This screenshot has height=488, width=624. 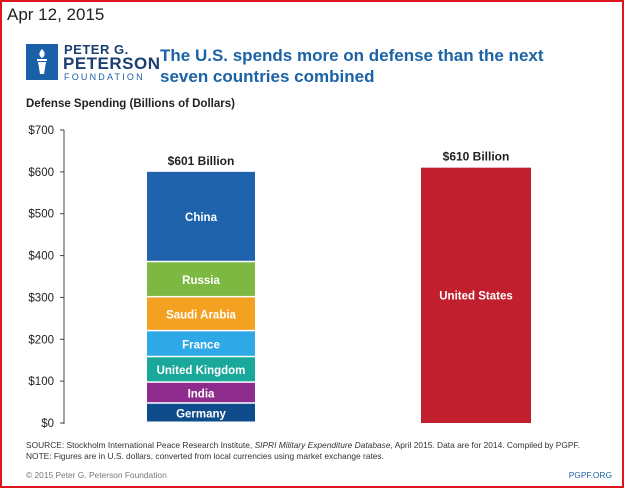 What do you see at coordinates (96, 475) in the screenshot?
I see `copyright: © 2015 Peter G. Peterson Foundation` at bounding box center [96, 475].